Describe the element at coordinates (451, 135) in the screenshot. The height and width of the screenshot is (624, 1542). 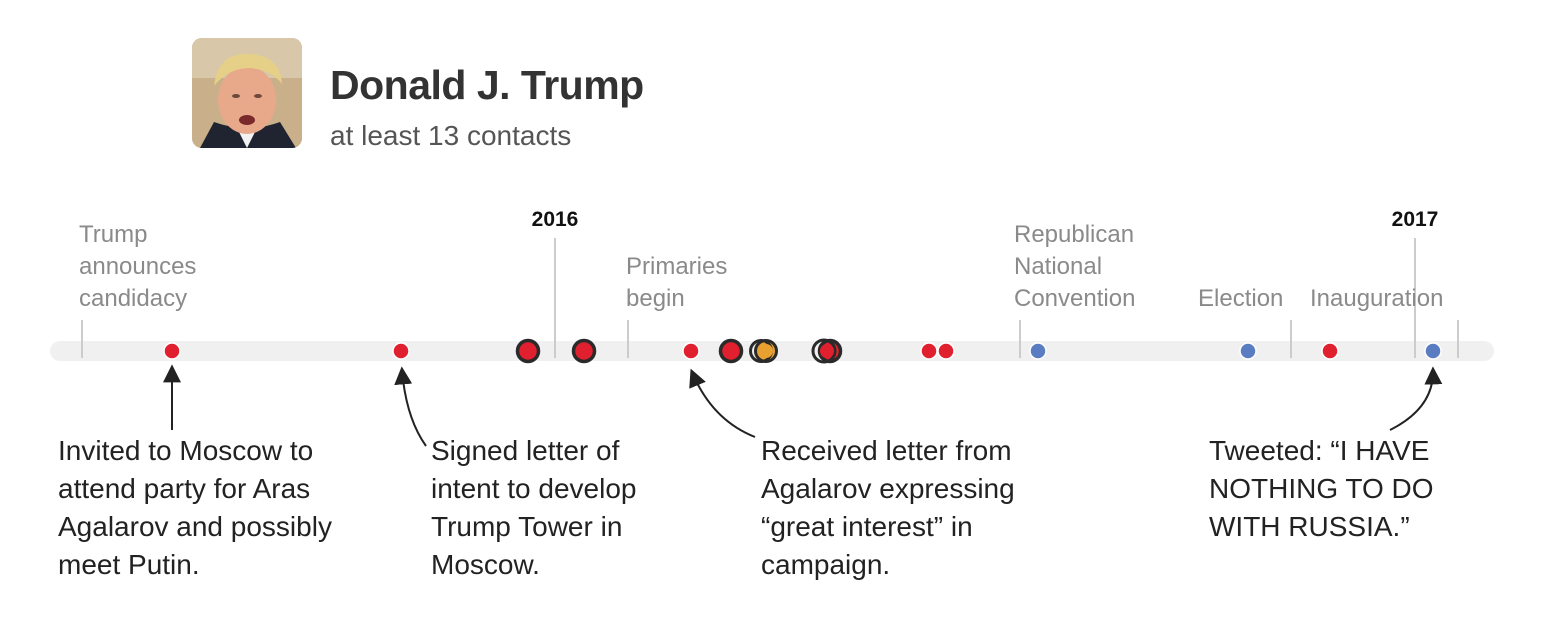
I see `page-subtitle: at least 13 contacts` at that location.